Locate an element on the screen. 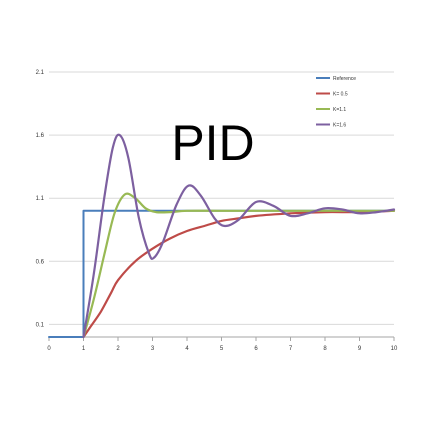 This screenshot has width=432, height=432. y-tick-labels: 0.1 0.6 1.1 1.6 2.1 is located at coordinates (40, 199).